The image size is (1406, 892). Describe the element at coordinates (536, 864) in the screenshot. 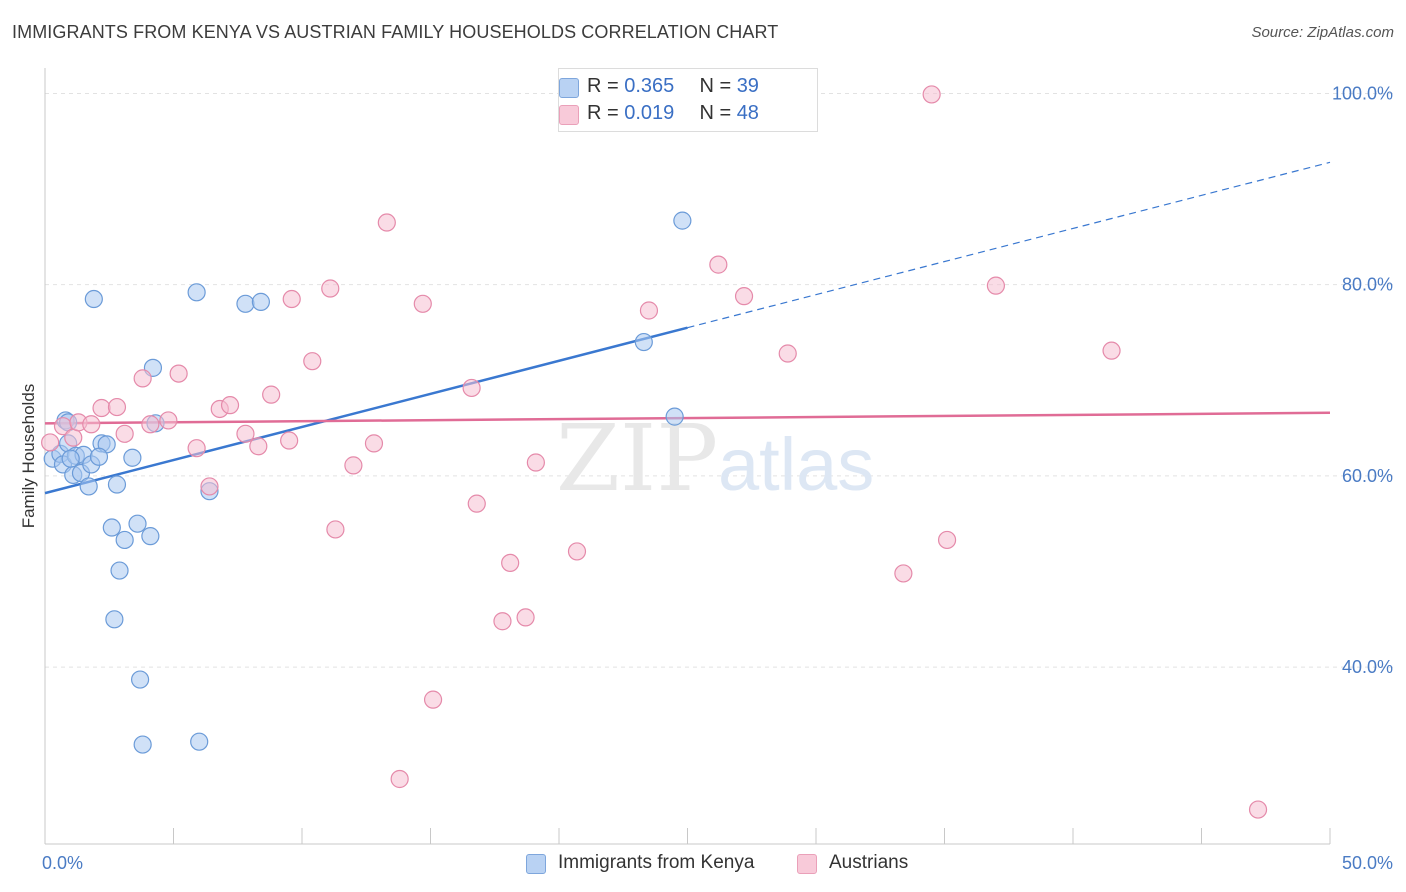

I see `bottom-legend-swatch-kenya` at that location.